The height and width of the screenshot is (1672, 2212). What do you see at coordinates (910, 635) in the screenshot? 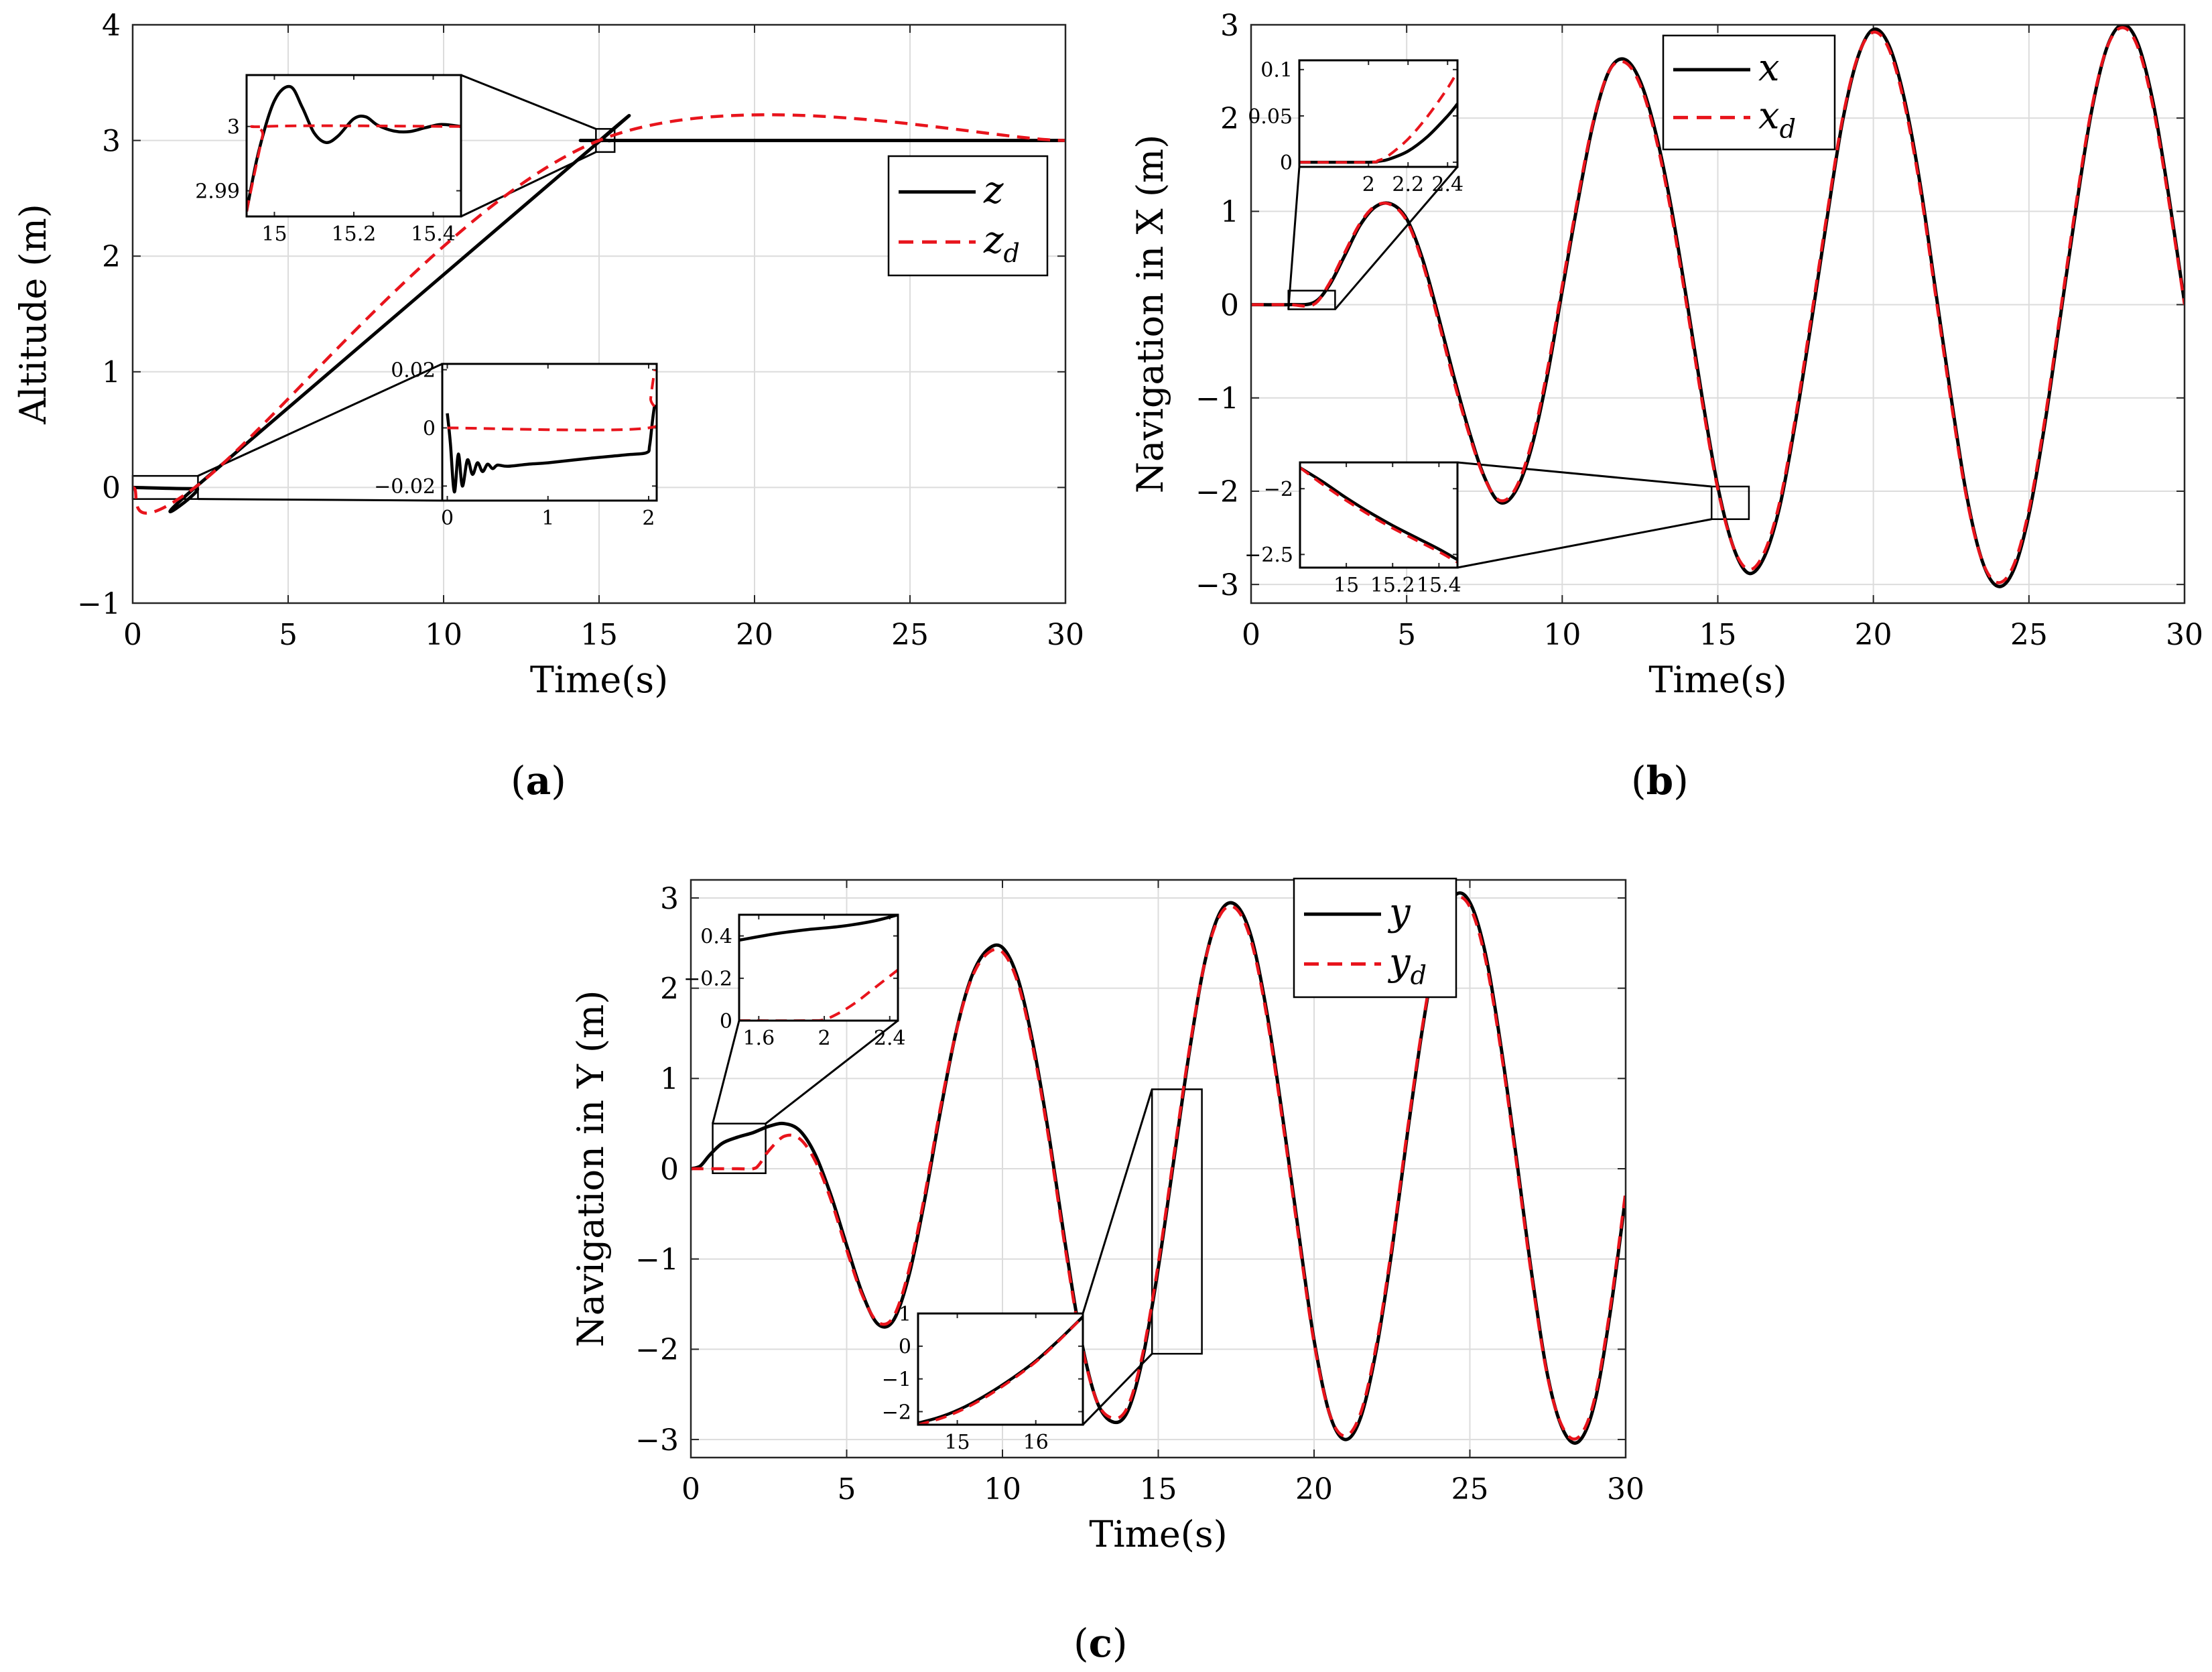
I see `panel-a-xtick-label: 25` at bounding box center [910, 635].